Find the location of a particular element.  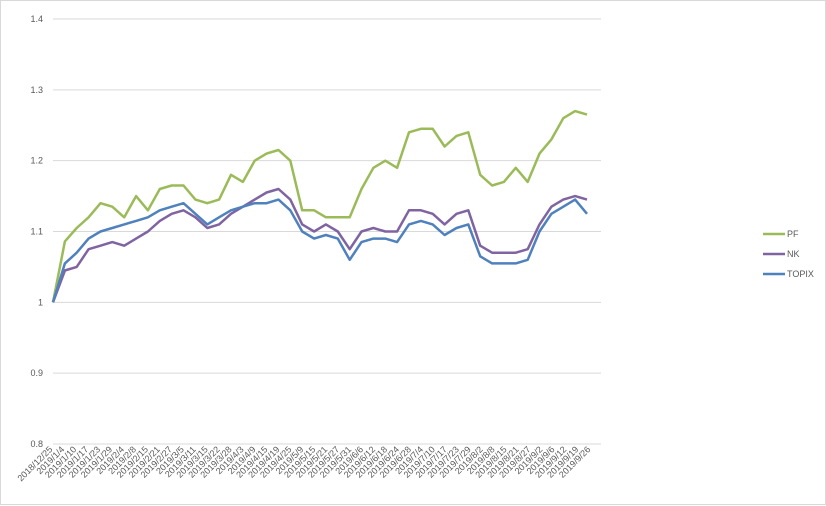

series-line-nk is located at coordinates (319, 245).